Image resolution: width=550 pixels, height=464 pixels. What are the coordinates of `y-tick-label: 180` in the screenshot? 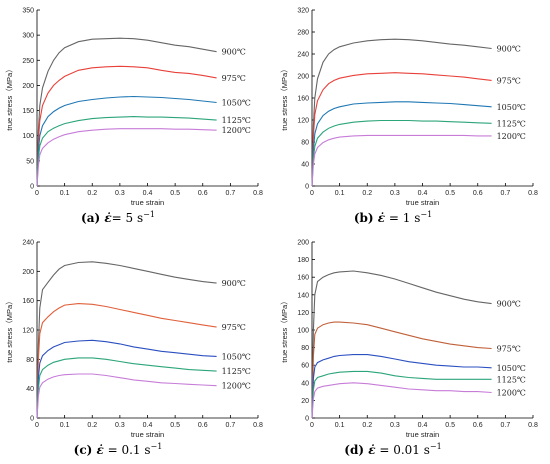 It's located at (303, 260).